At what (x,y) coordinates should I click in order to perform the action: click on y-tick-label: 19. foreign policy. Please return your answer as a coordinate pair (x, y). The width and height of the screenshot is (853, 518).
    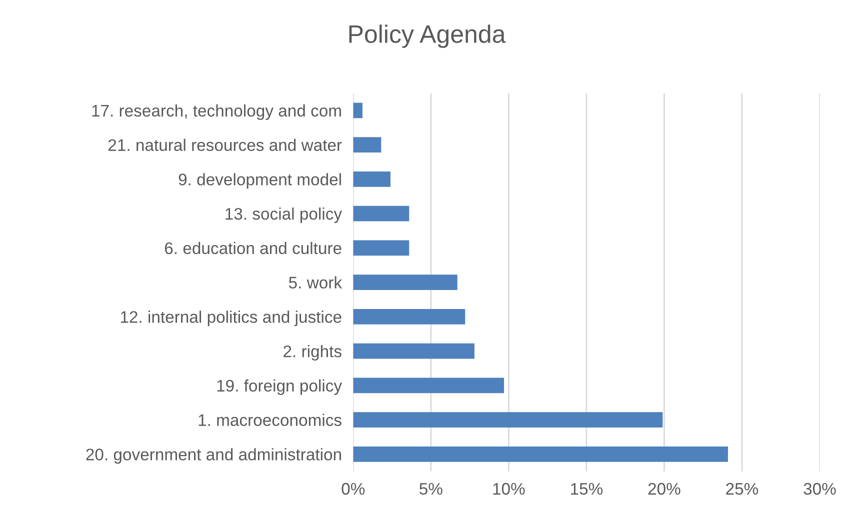
    Looking at the image, I should click on (279, 387).